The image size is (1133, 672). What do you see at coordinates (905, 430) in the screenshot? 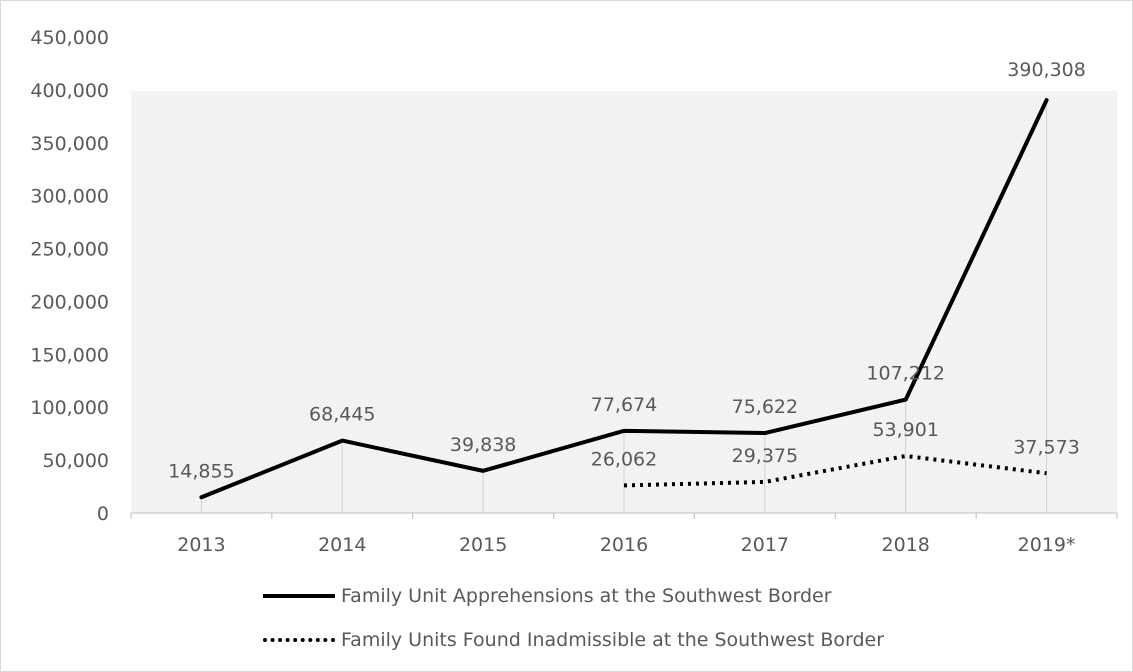
I see `data-label-inadmissible: 53,901` at bounding box center [905, 430].